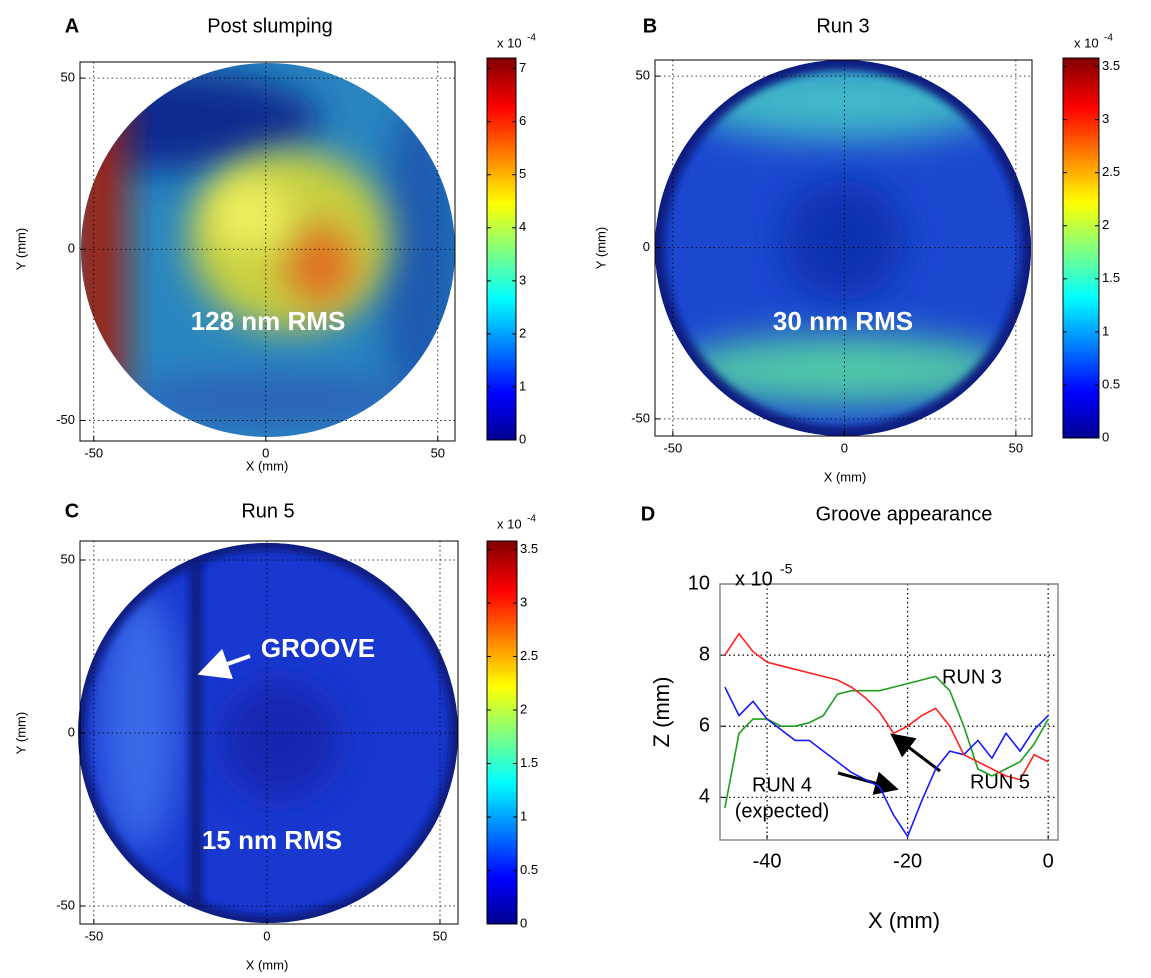 This screenshot has height=978, width=1151. I want to click on x-tick-label: -20, so click(907, 861).